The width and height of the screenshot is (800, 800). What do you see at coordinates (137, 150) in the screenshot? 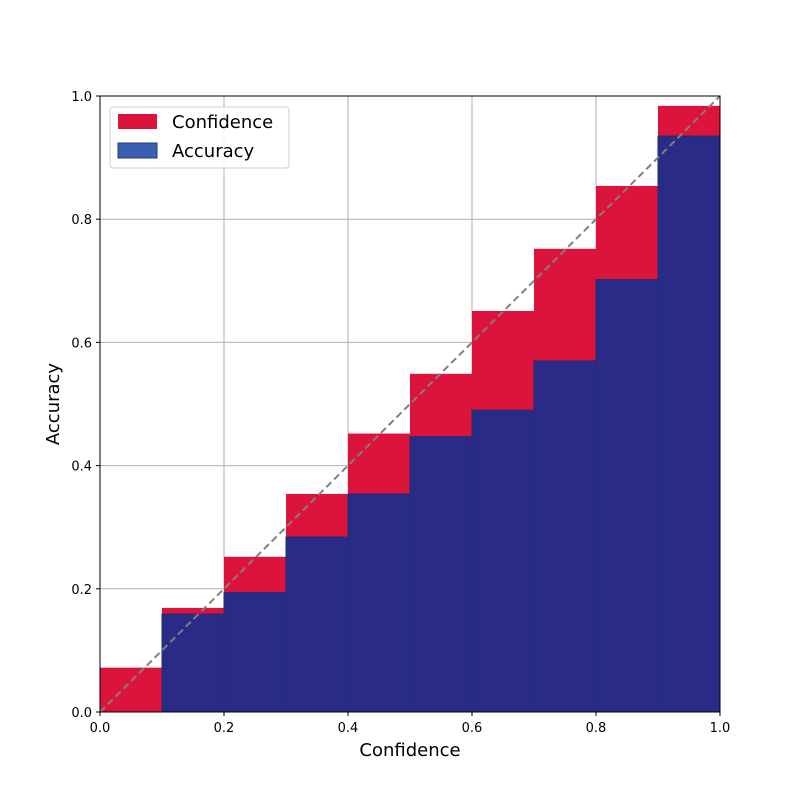
I see `legend-swatch-accuracy` at bounding box center [137, 150].